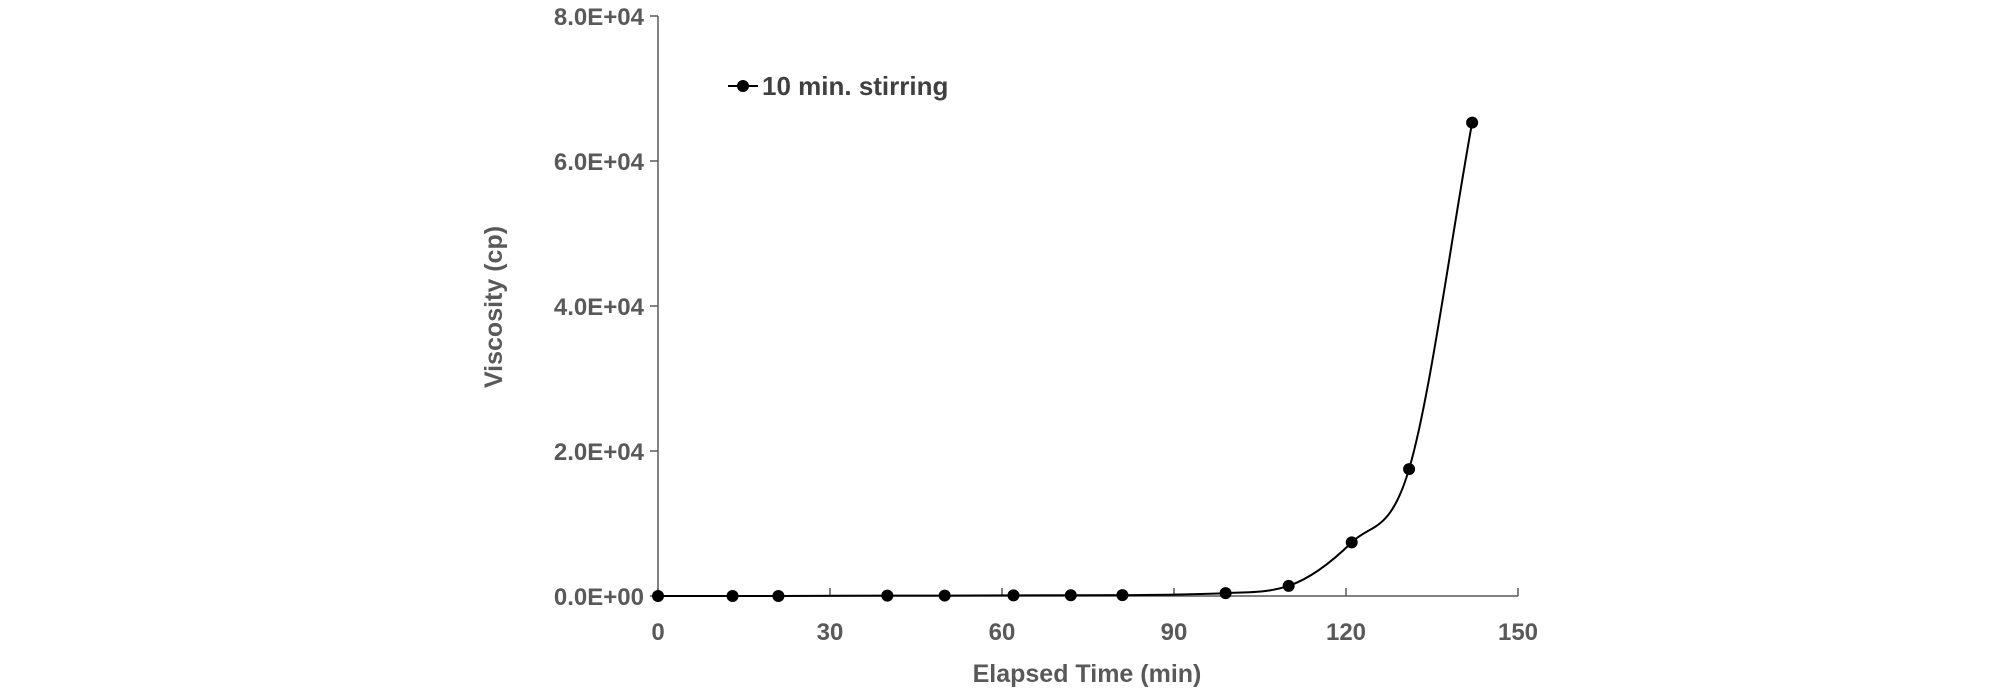  Describe the element at coordinates (599, 597) in the screenshot. I see `y-tick-label: 0.0E+00` at that location.